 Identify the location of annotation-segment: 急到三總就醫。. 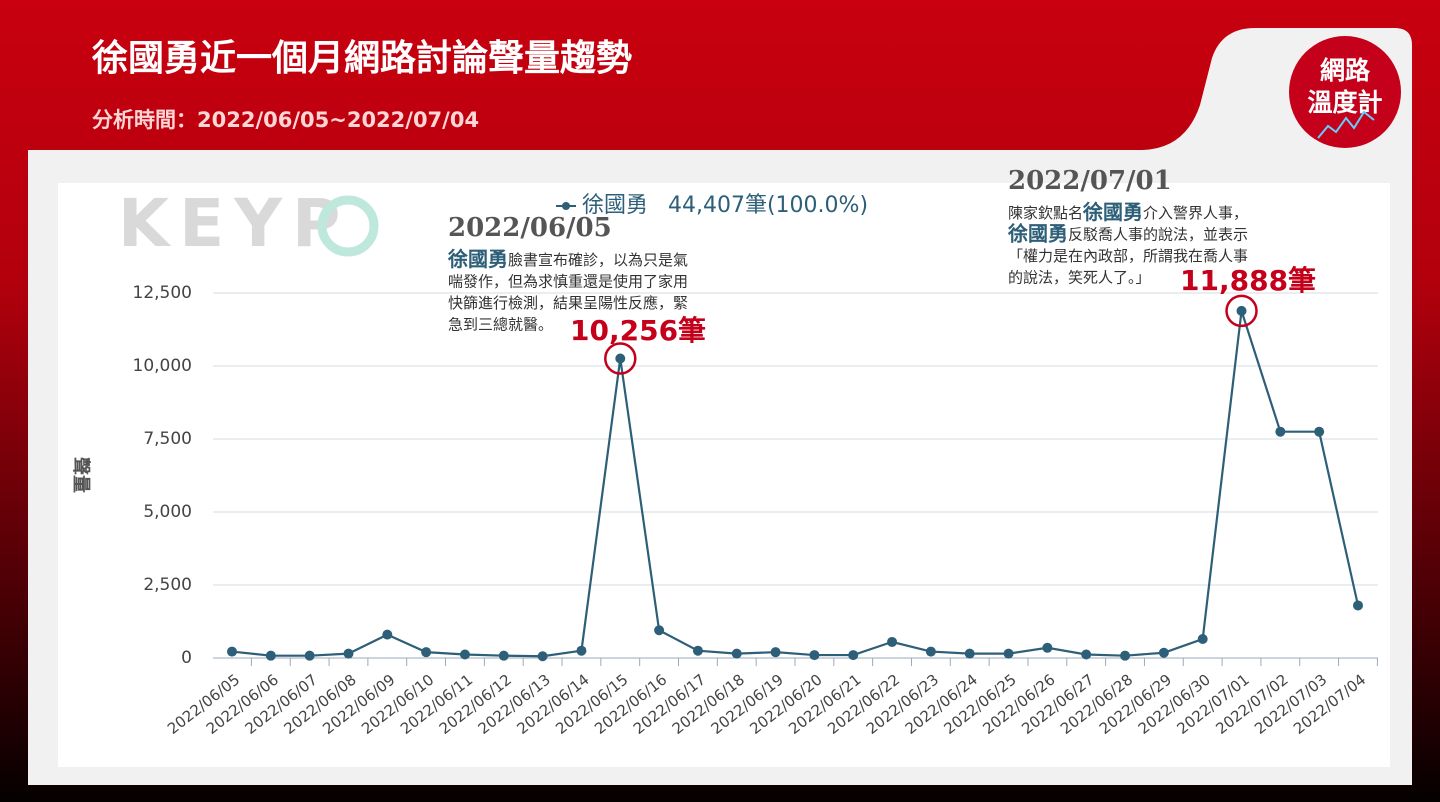
(500, 324).